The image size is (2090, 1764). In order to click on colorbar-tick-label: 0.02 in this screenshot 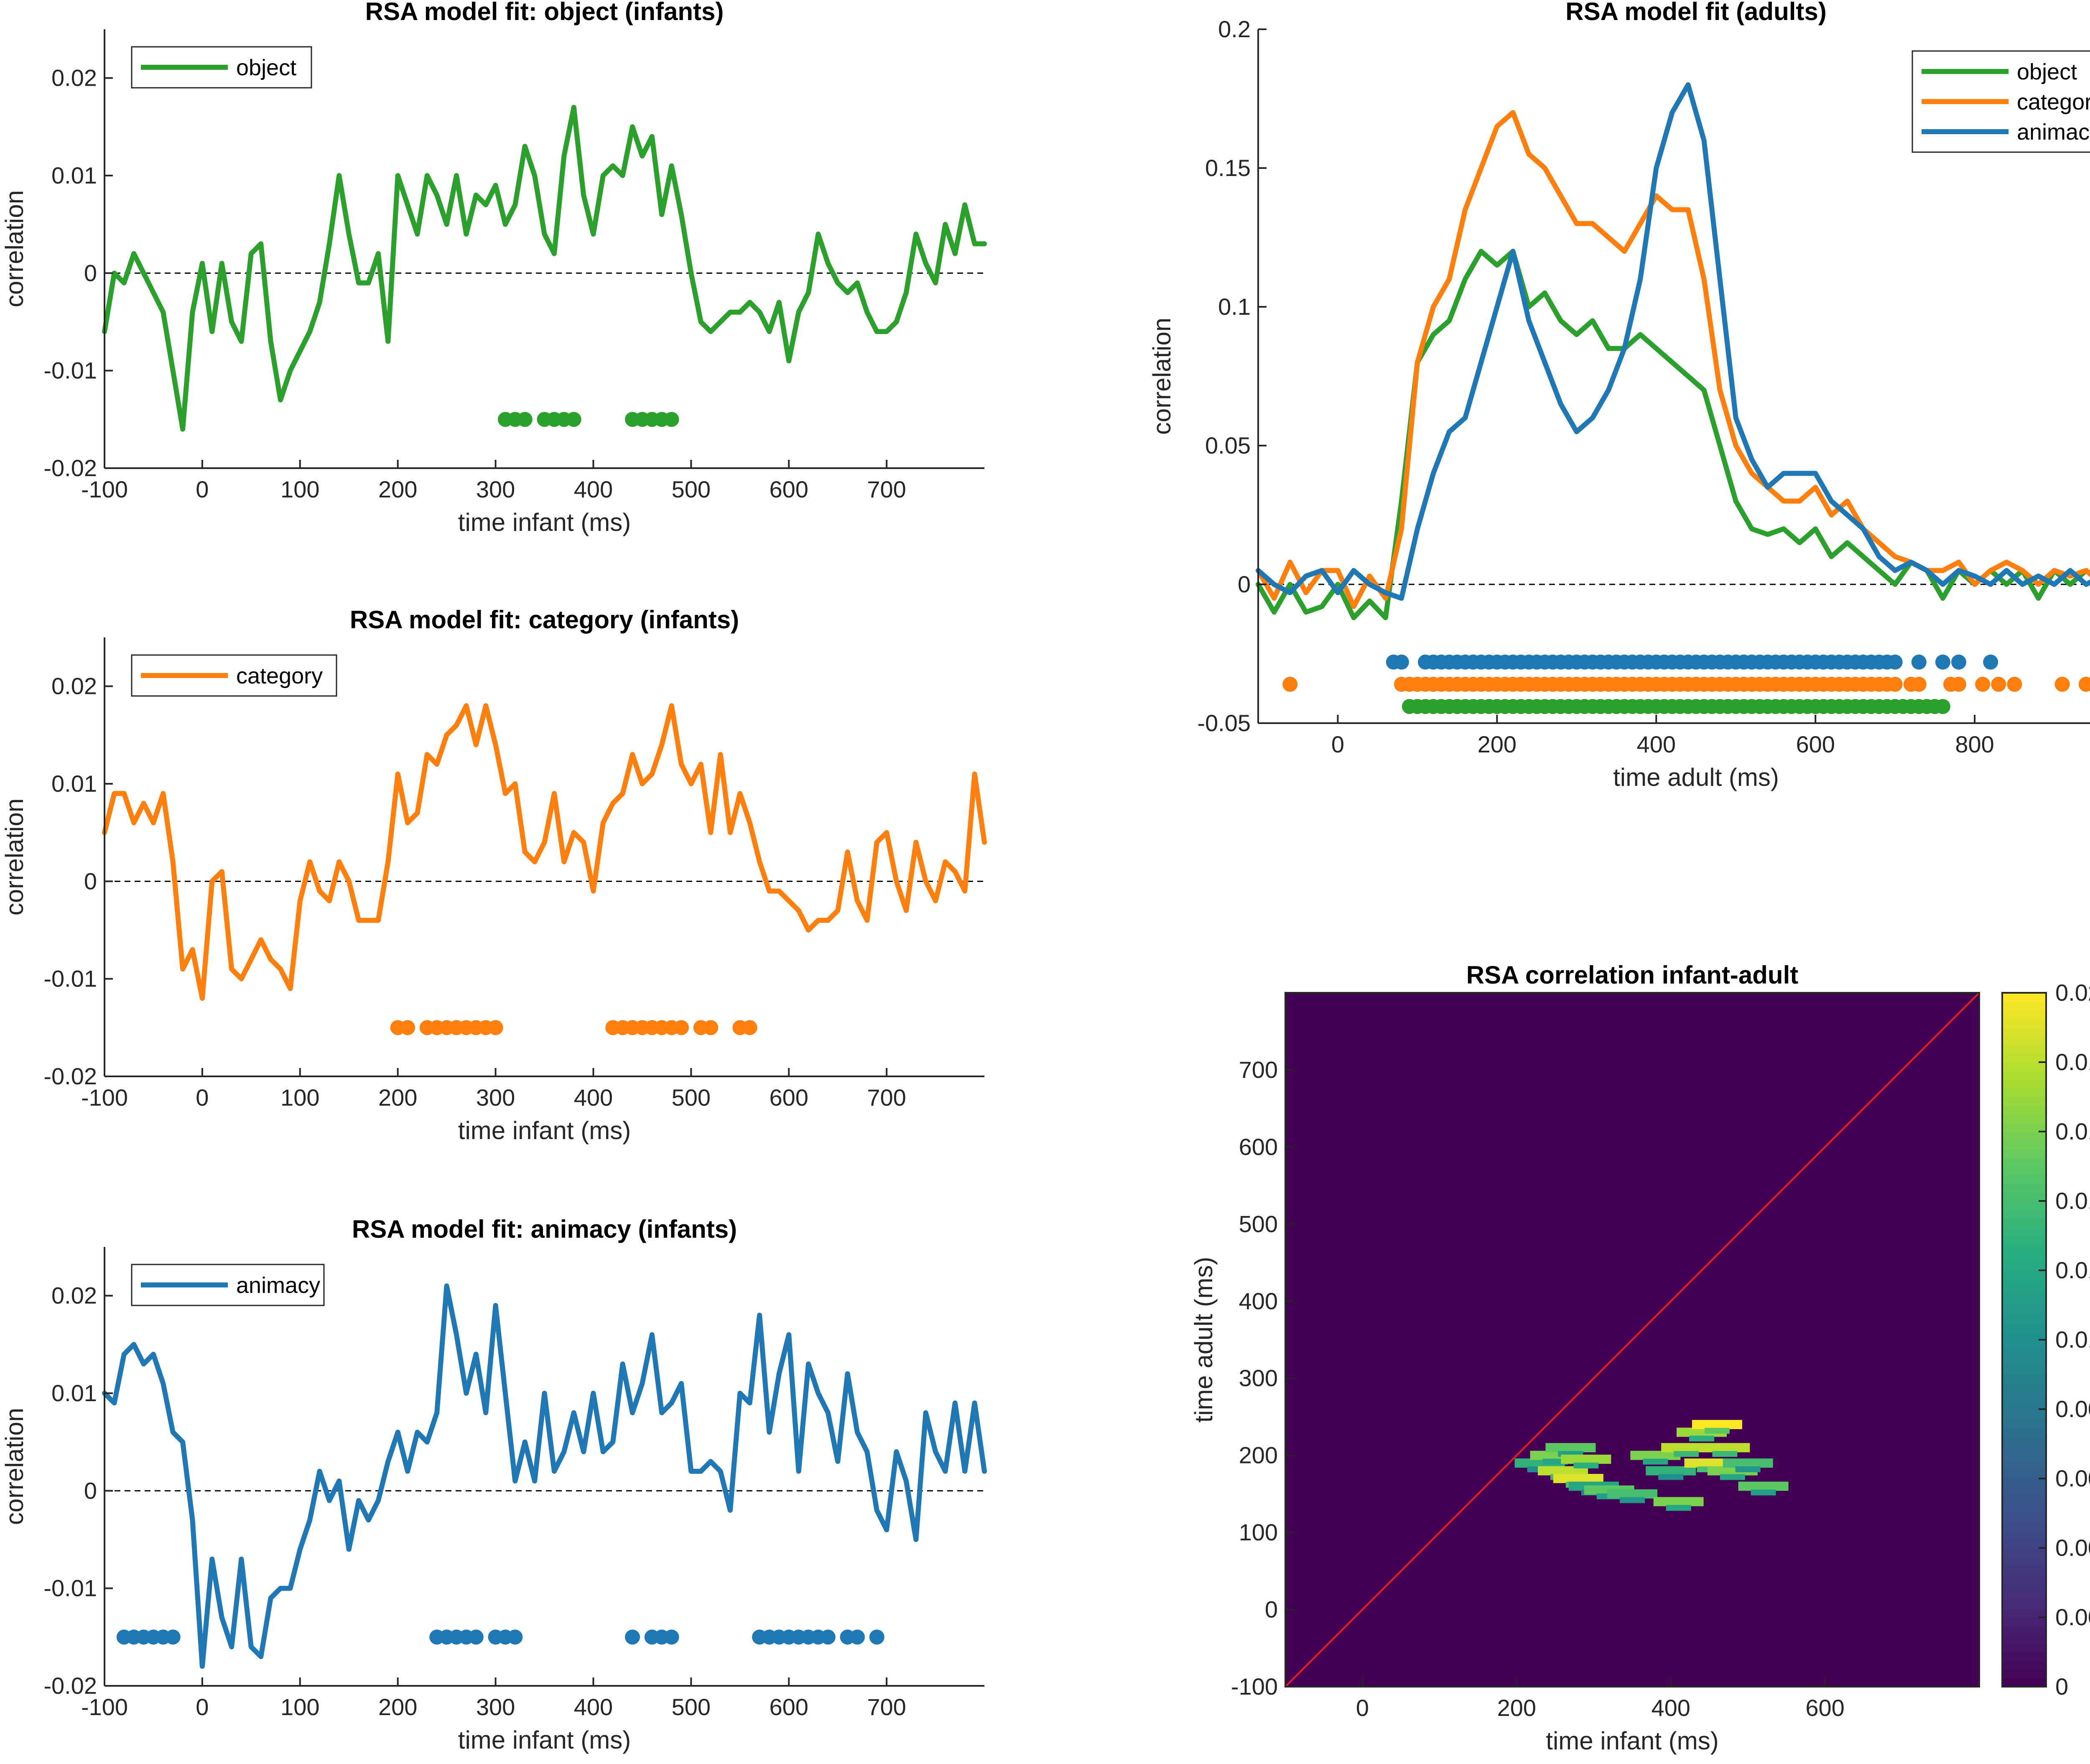, I will do `click(2072, 993)`.